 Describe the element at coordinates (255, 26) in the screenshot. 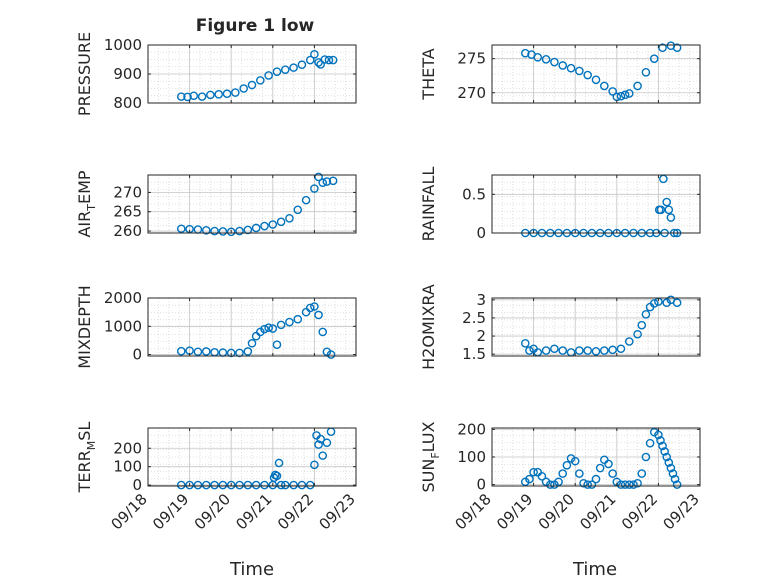

I see `figure-title: Figure 1 low` at that location.